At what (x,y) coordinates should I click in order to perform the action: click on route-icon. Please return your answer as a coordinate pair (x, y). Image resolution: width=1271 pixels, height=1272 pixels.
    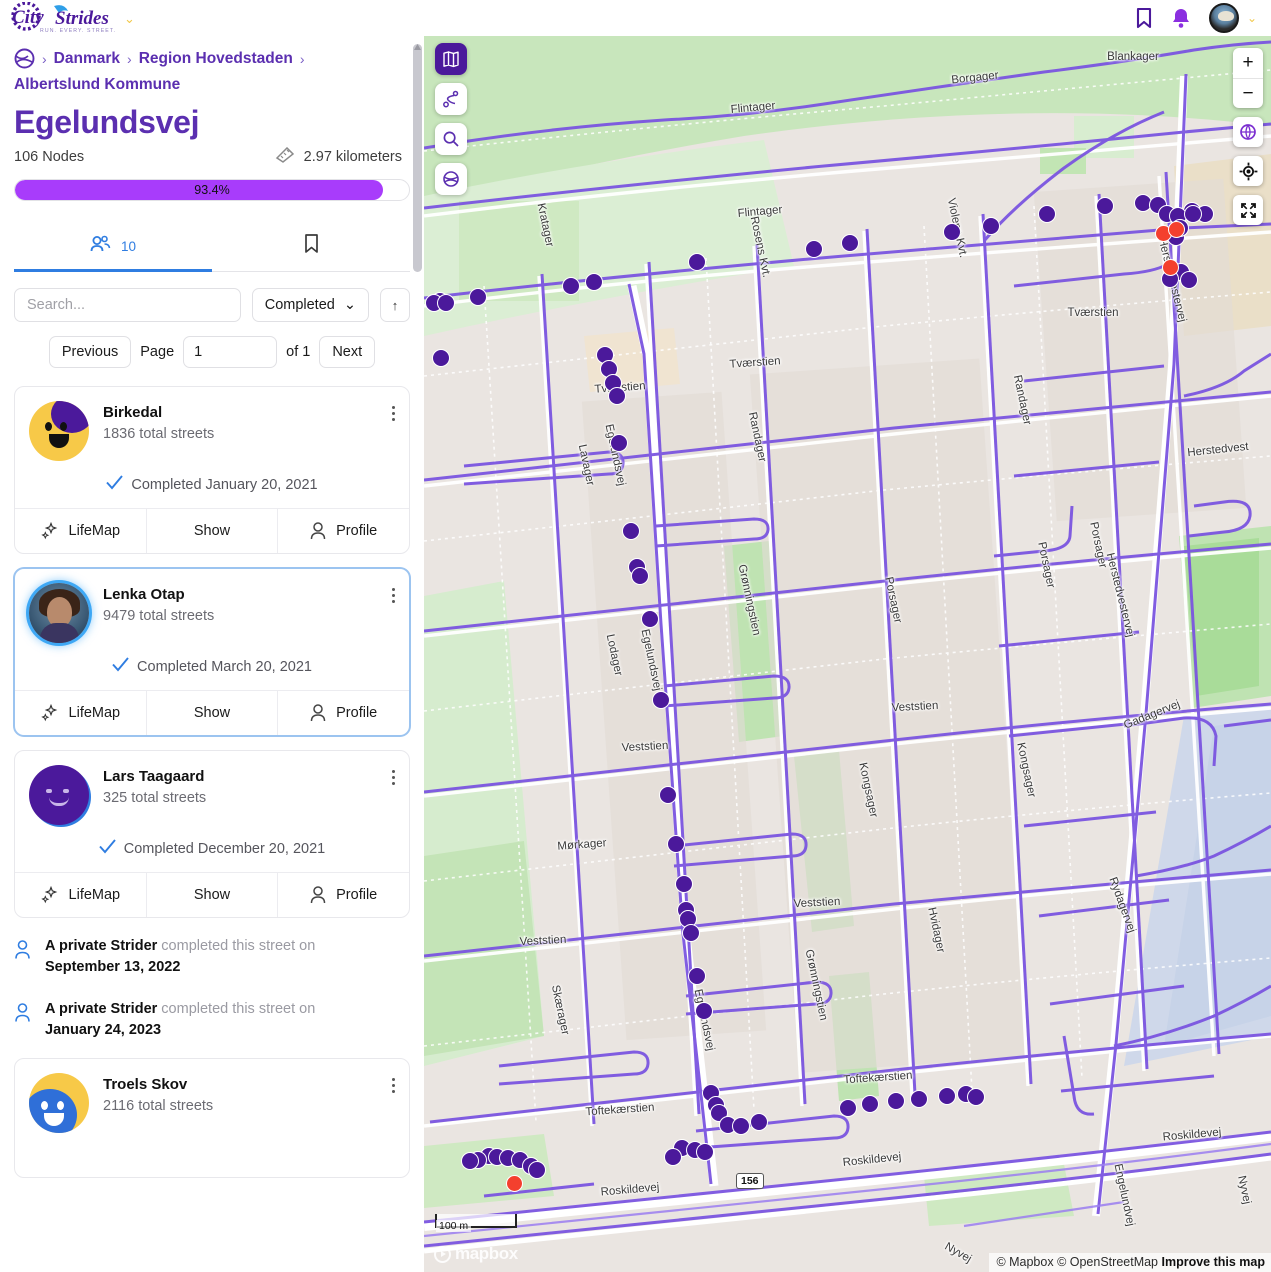
    Looking at the image, I should click on (451, 99).